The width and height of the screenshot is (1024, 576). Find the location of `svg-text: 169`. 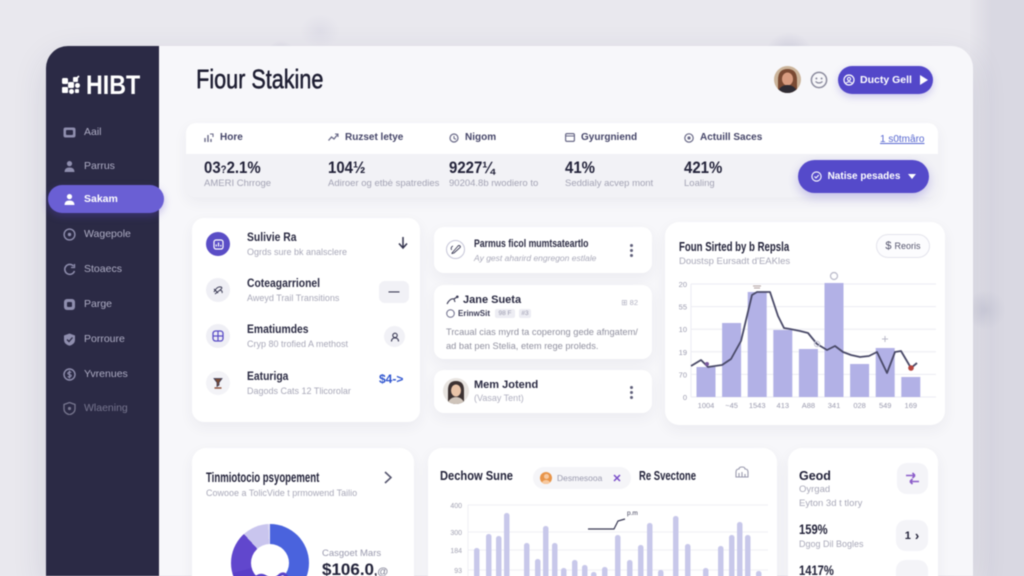

svg-text: 169 is located at coordinates (911, 405).